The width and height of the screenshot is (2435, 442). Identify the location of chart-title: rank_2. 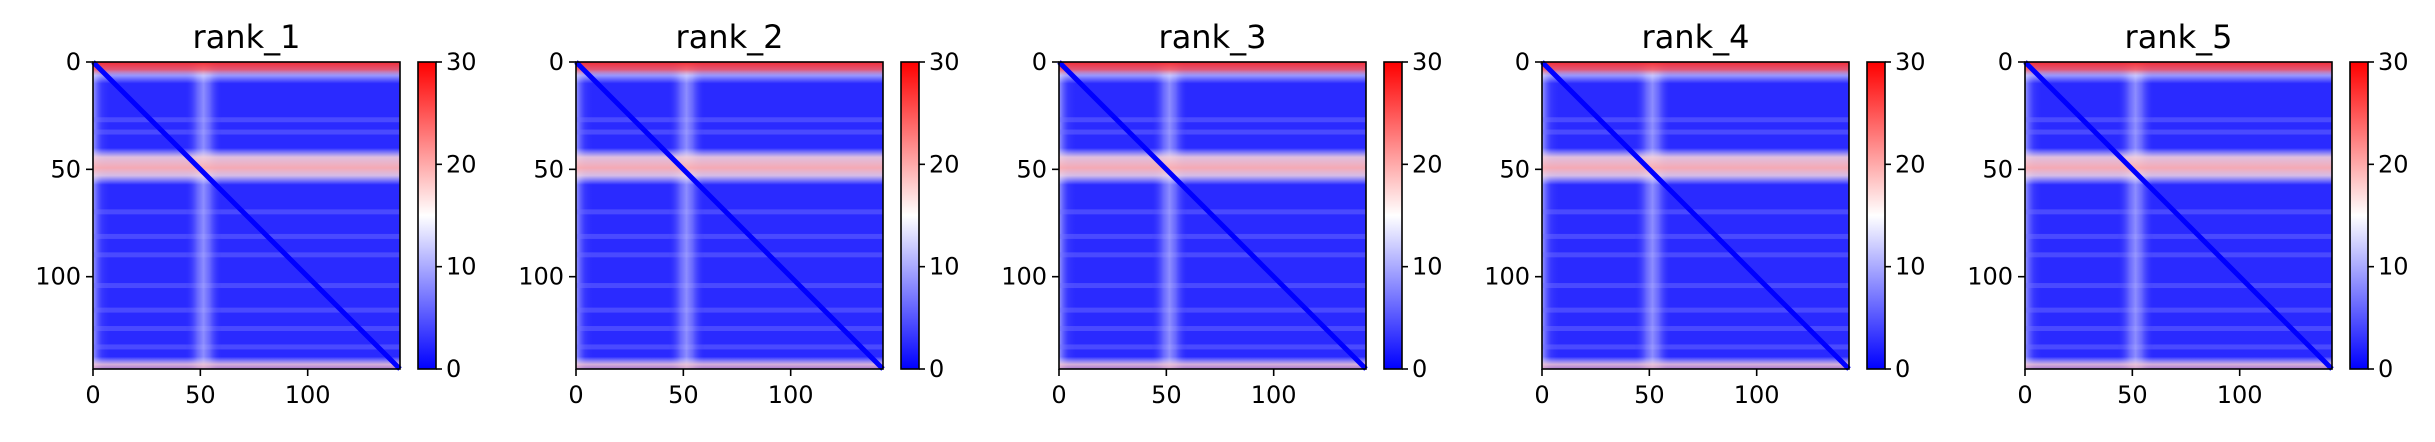
(730, 37).